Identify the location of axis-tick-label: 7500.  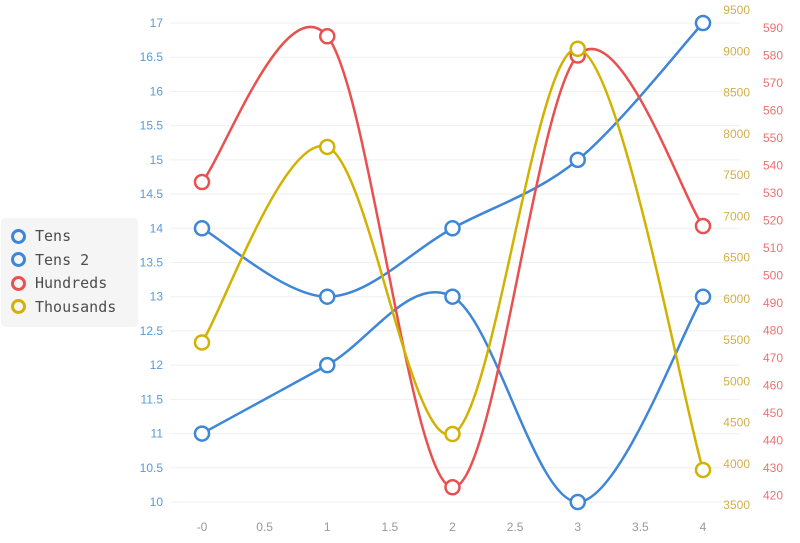
(736, 175).